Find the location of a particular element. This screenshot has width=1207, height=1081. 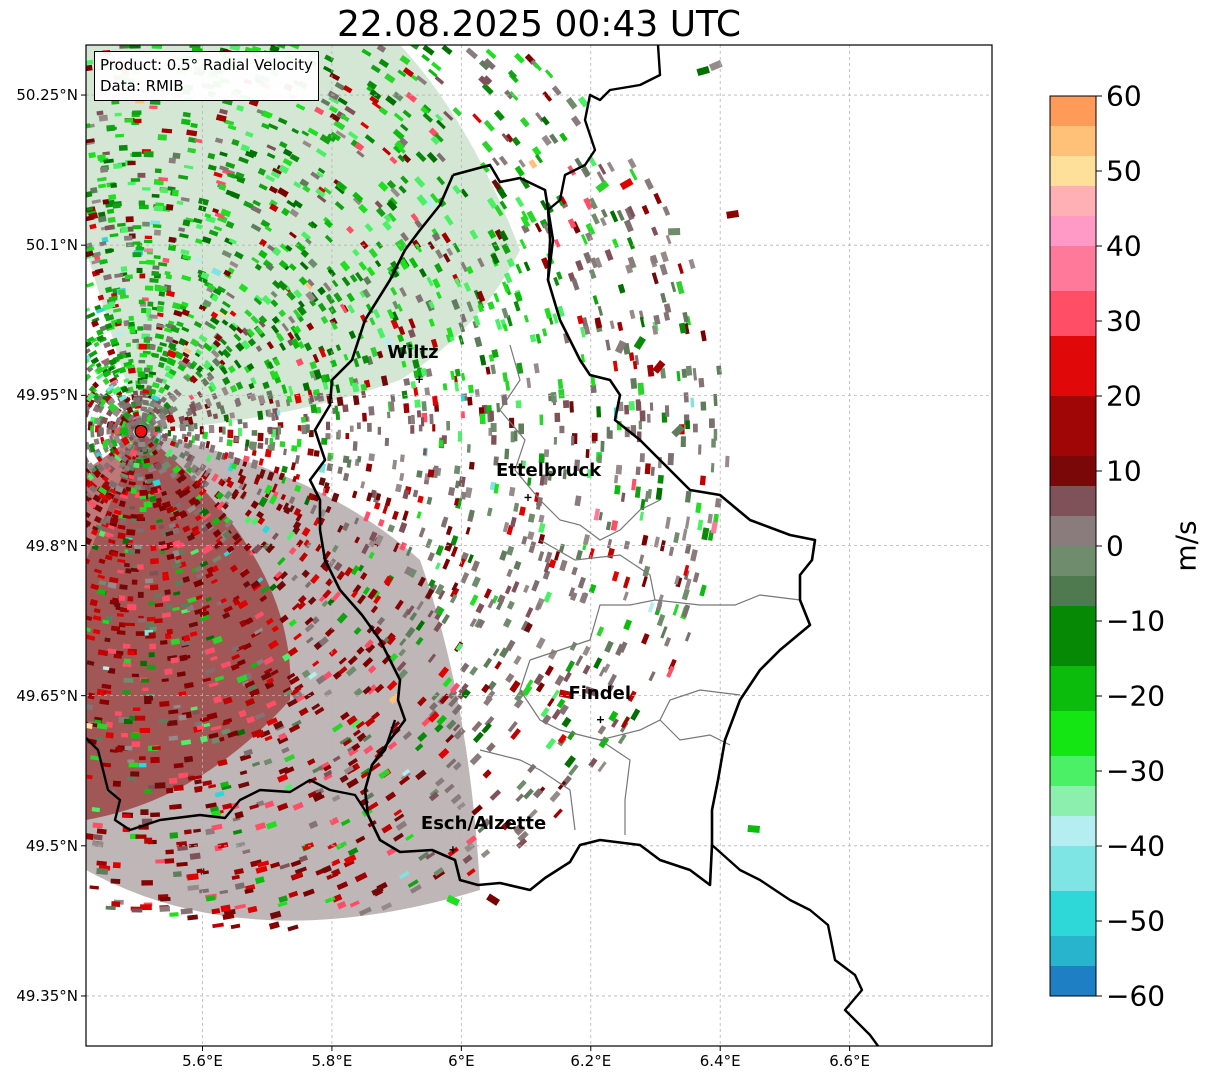

city-label: Wiltz is located at coordinates (413, 353).